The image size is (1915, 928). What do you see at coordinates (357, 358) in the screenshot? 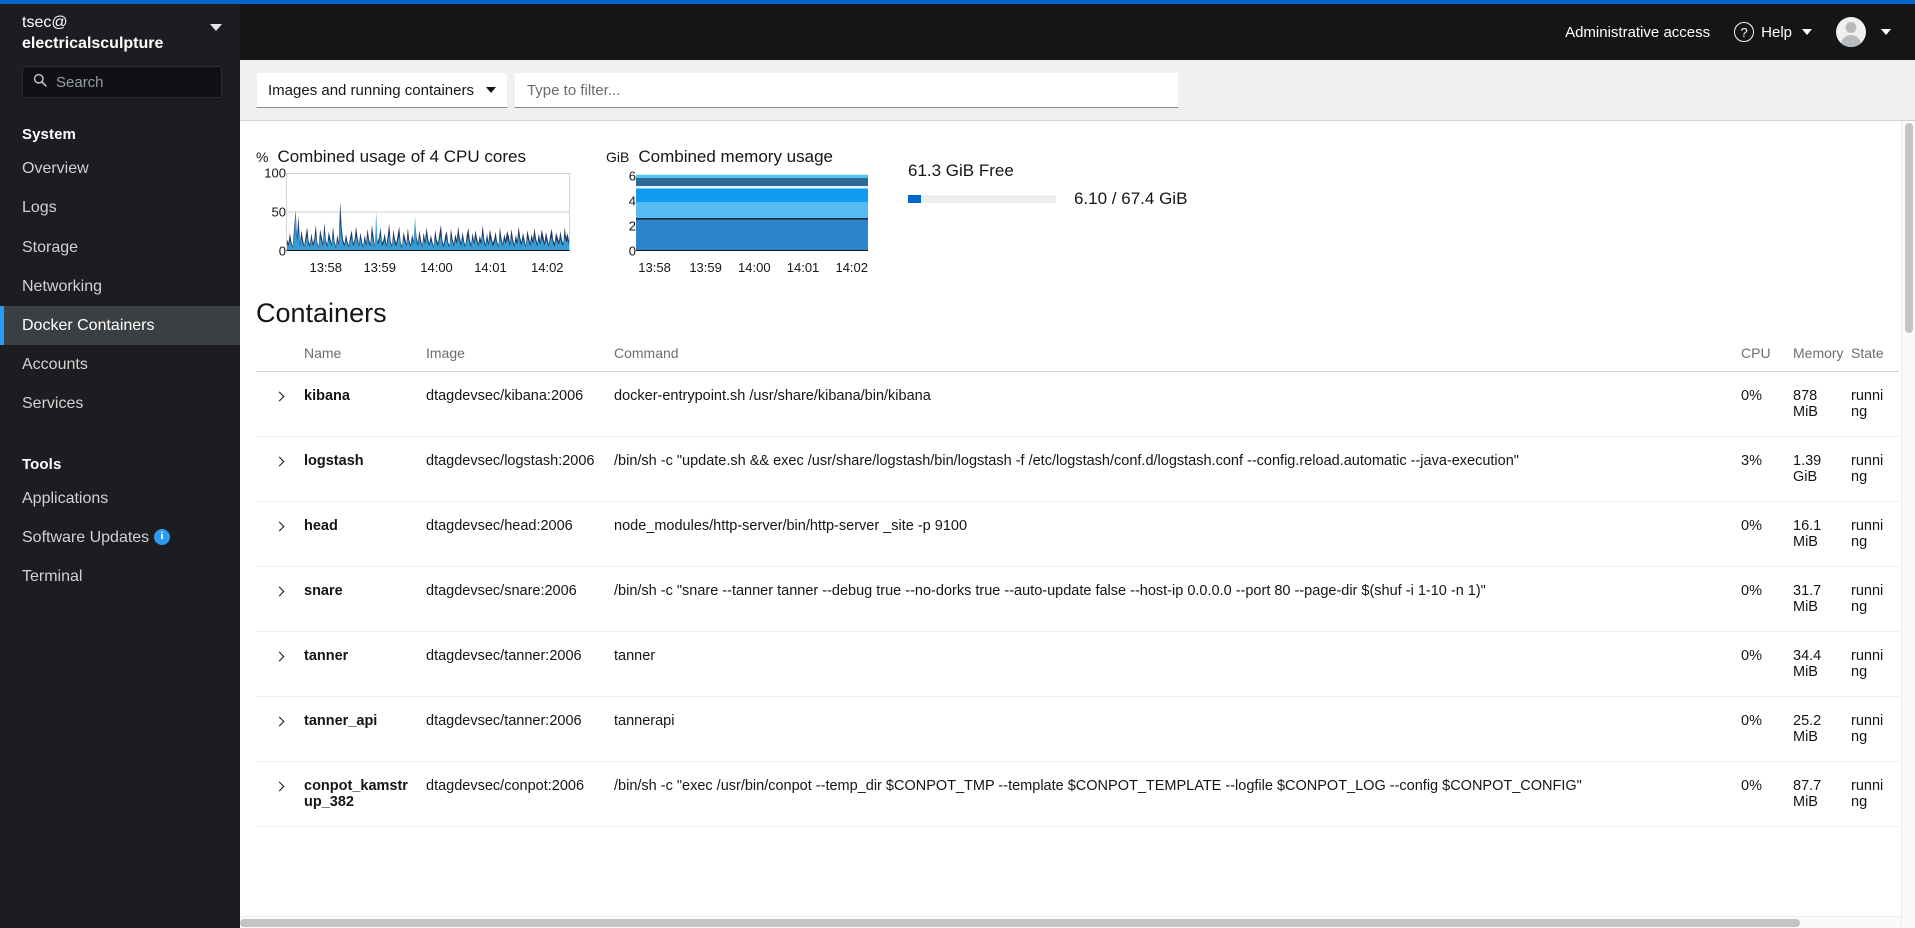
I see `th-name: Name` at bounding box center [357, 358].